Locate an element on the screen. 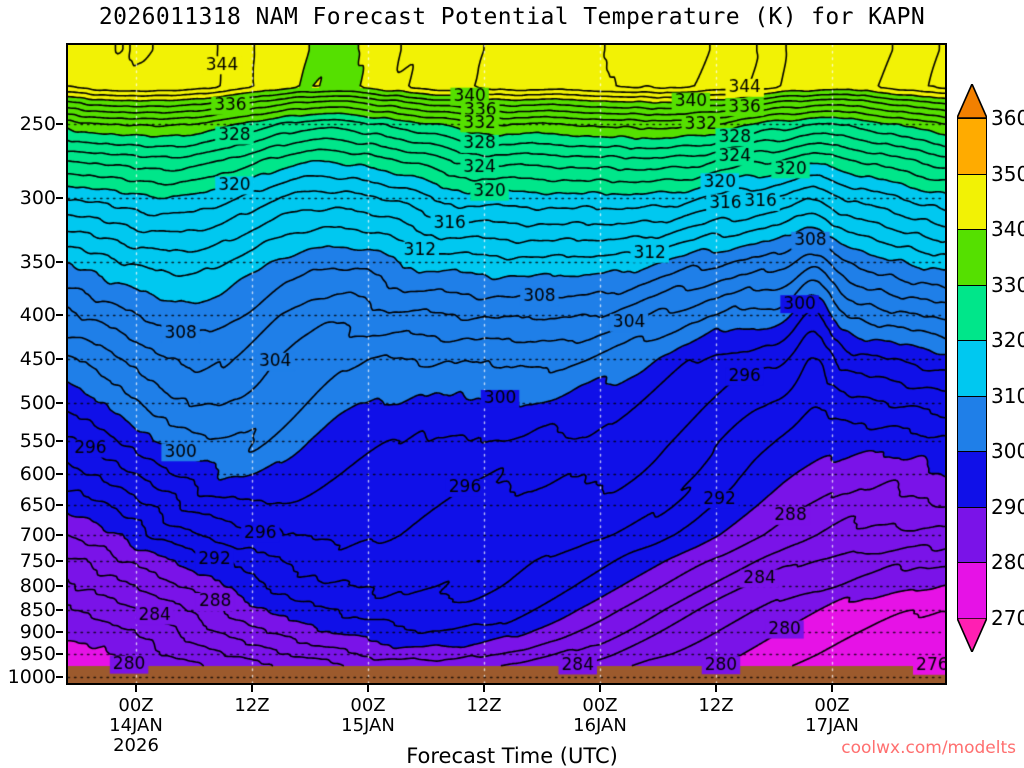  x-axis-tick-label: 00Z 15JAN is located at coordinates (368, 716).